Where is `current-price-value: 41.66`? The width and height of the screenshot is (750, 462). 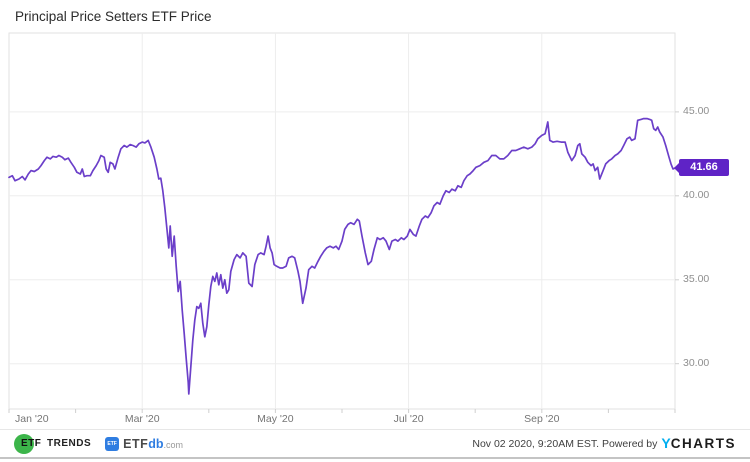
current-price-value: 41.66 is located at coordinates (704, 167).